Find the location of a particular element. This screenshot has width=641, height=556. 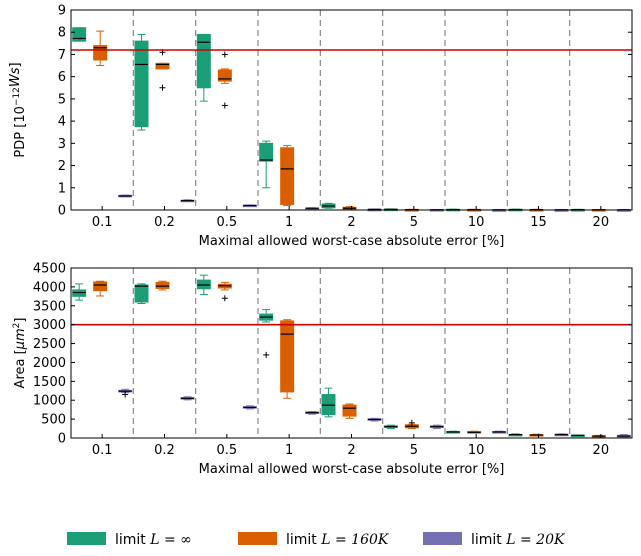

legend-entry-k160: limit L = 160K is located at coordinates (314, 540).